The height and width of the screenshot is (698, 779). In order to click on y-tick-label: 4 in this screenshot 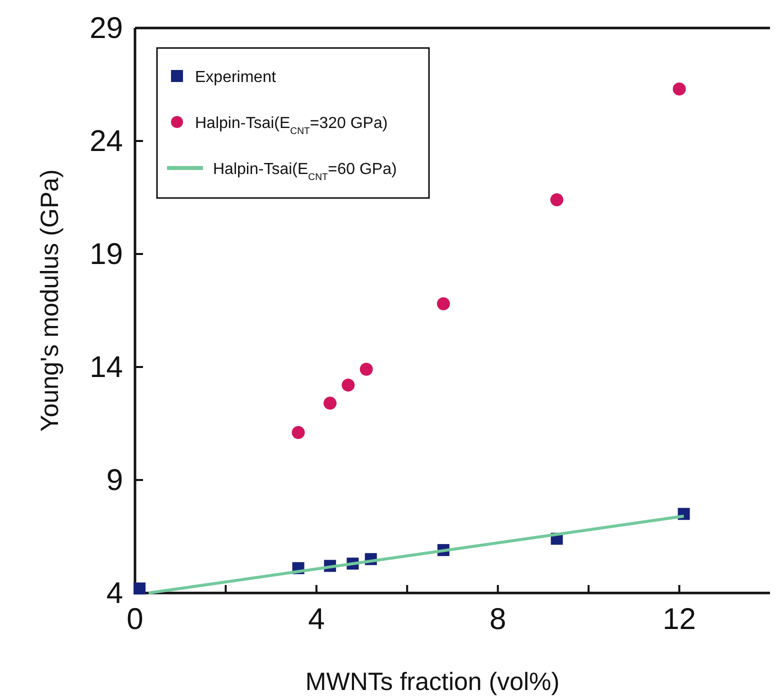, I will do `click(114, 593)`.